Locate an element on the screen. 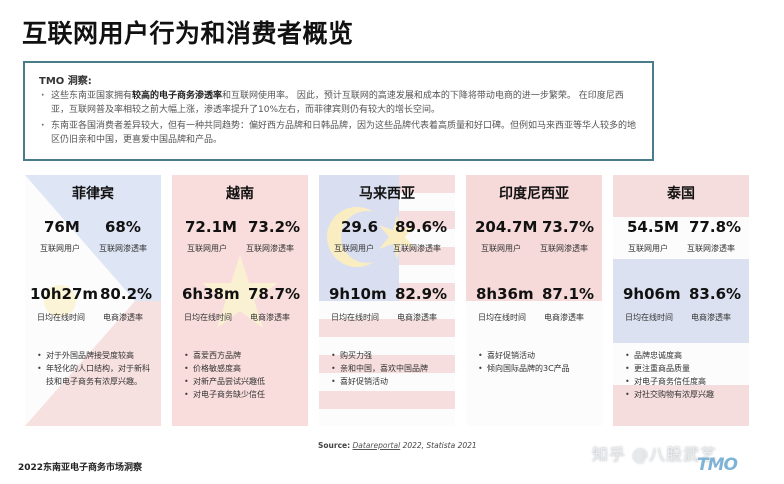  list-item: 购买力强 is located at coordinates (390, 355).